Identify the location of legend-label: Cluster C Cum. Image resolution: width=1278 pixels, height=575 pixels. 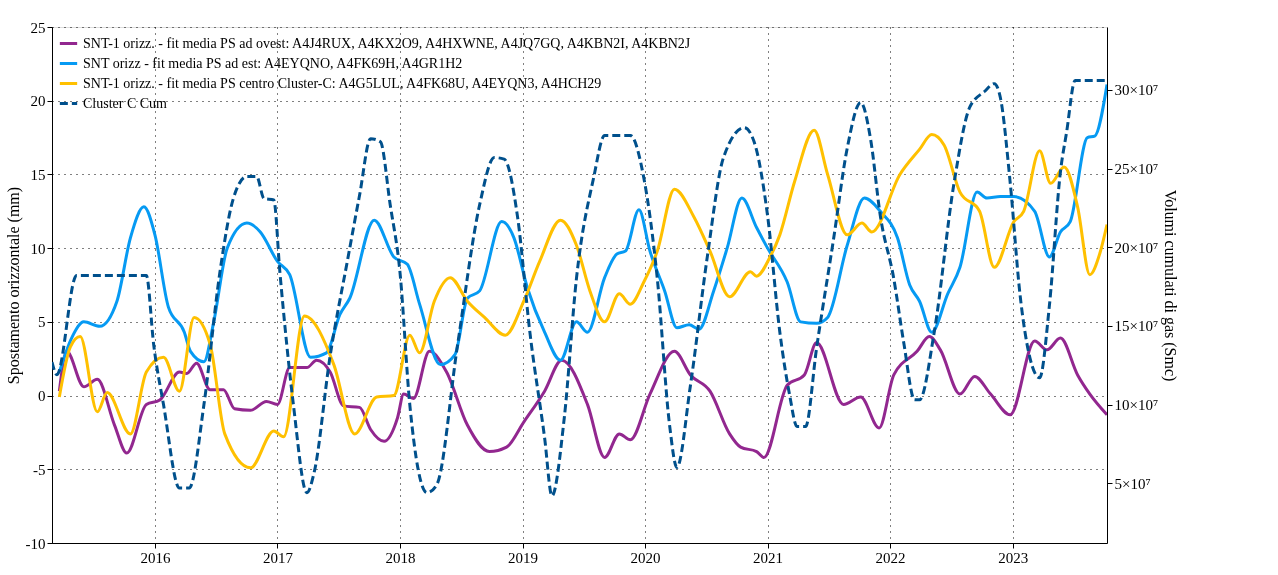
(125, 103).